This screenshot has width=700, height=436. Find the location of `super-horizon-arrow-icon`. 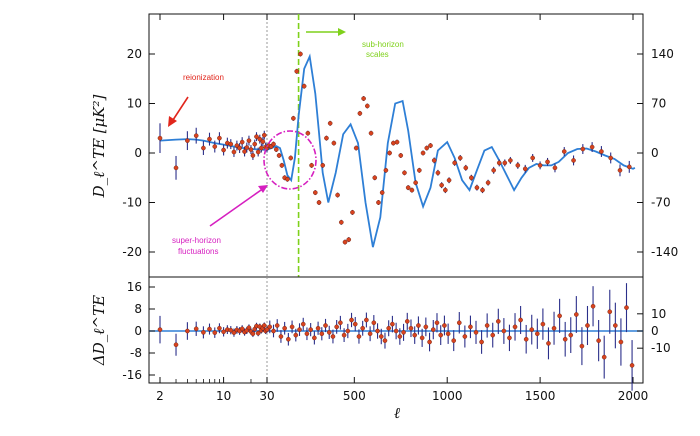

super-horizon-arrow-icon is located at coordinates (237, 207).